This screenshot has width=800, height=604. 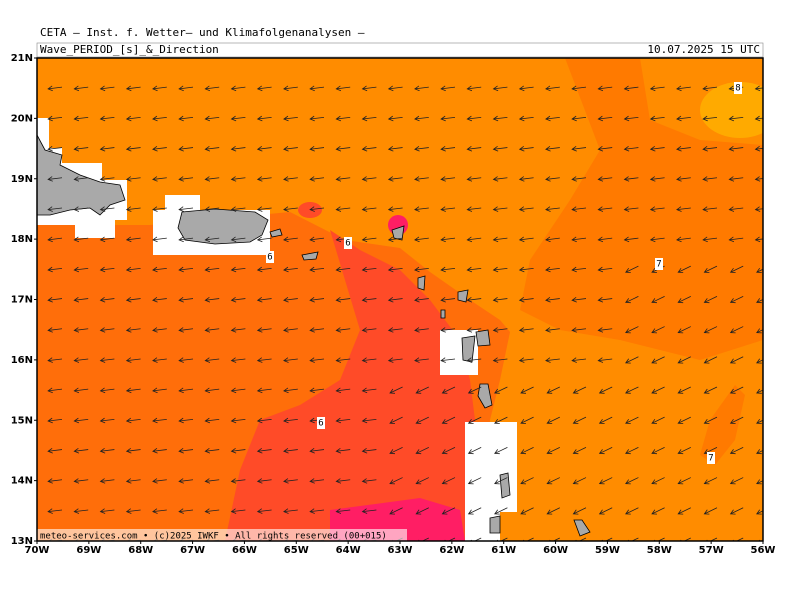 What do you see at coordinates (22, 239) in the screenshot?
I see `lat-label: 18N` at bounding box center [22, 239].